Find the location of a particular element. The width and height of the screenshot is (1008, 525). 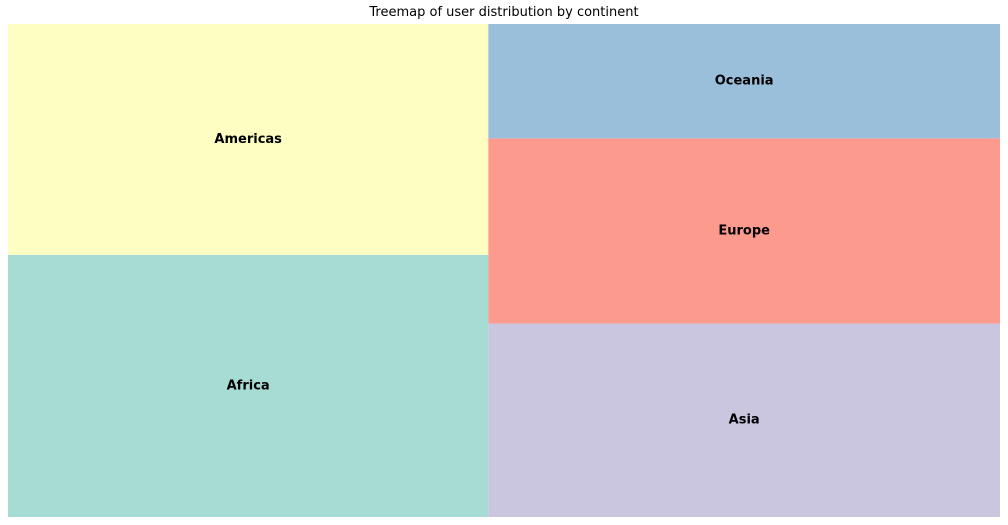

treemap-label-africa: Africa is located at coordinates (248, 385).